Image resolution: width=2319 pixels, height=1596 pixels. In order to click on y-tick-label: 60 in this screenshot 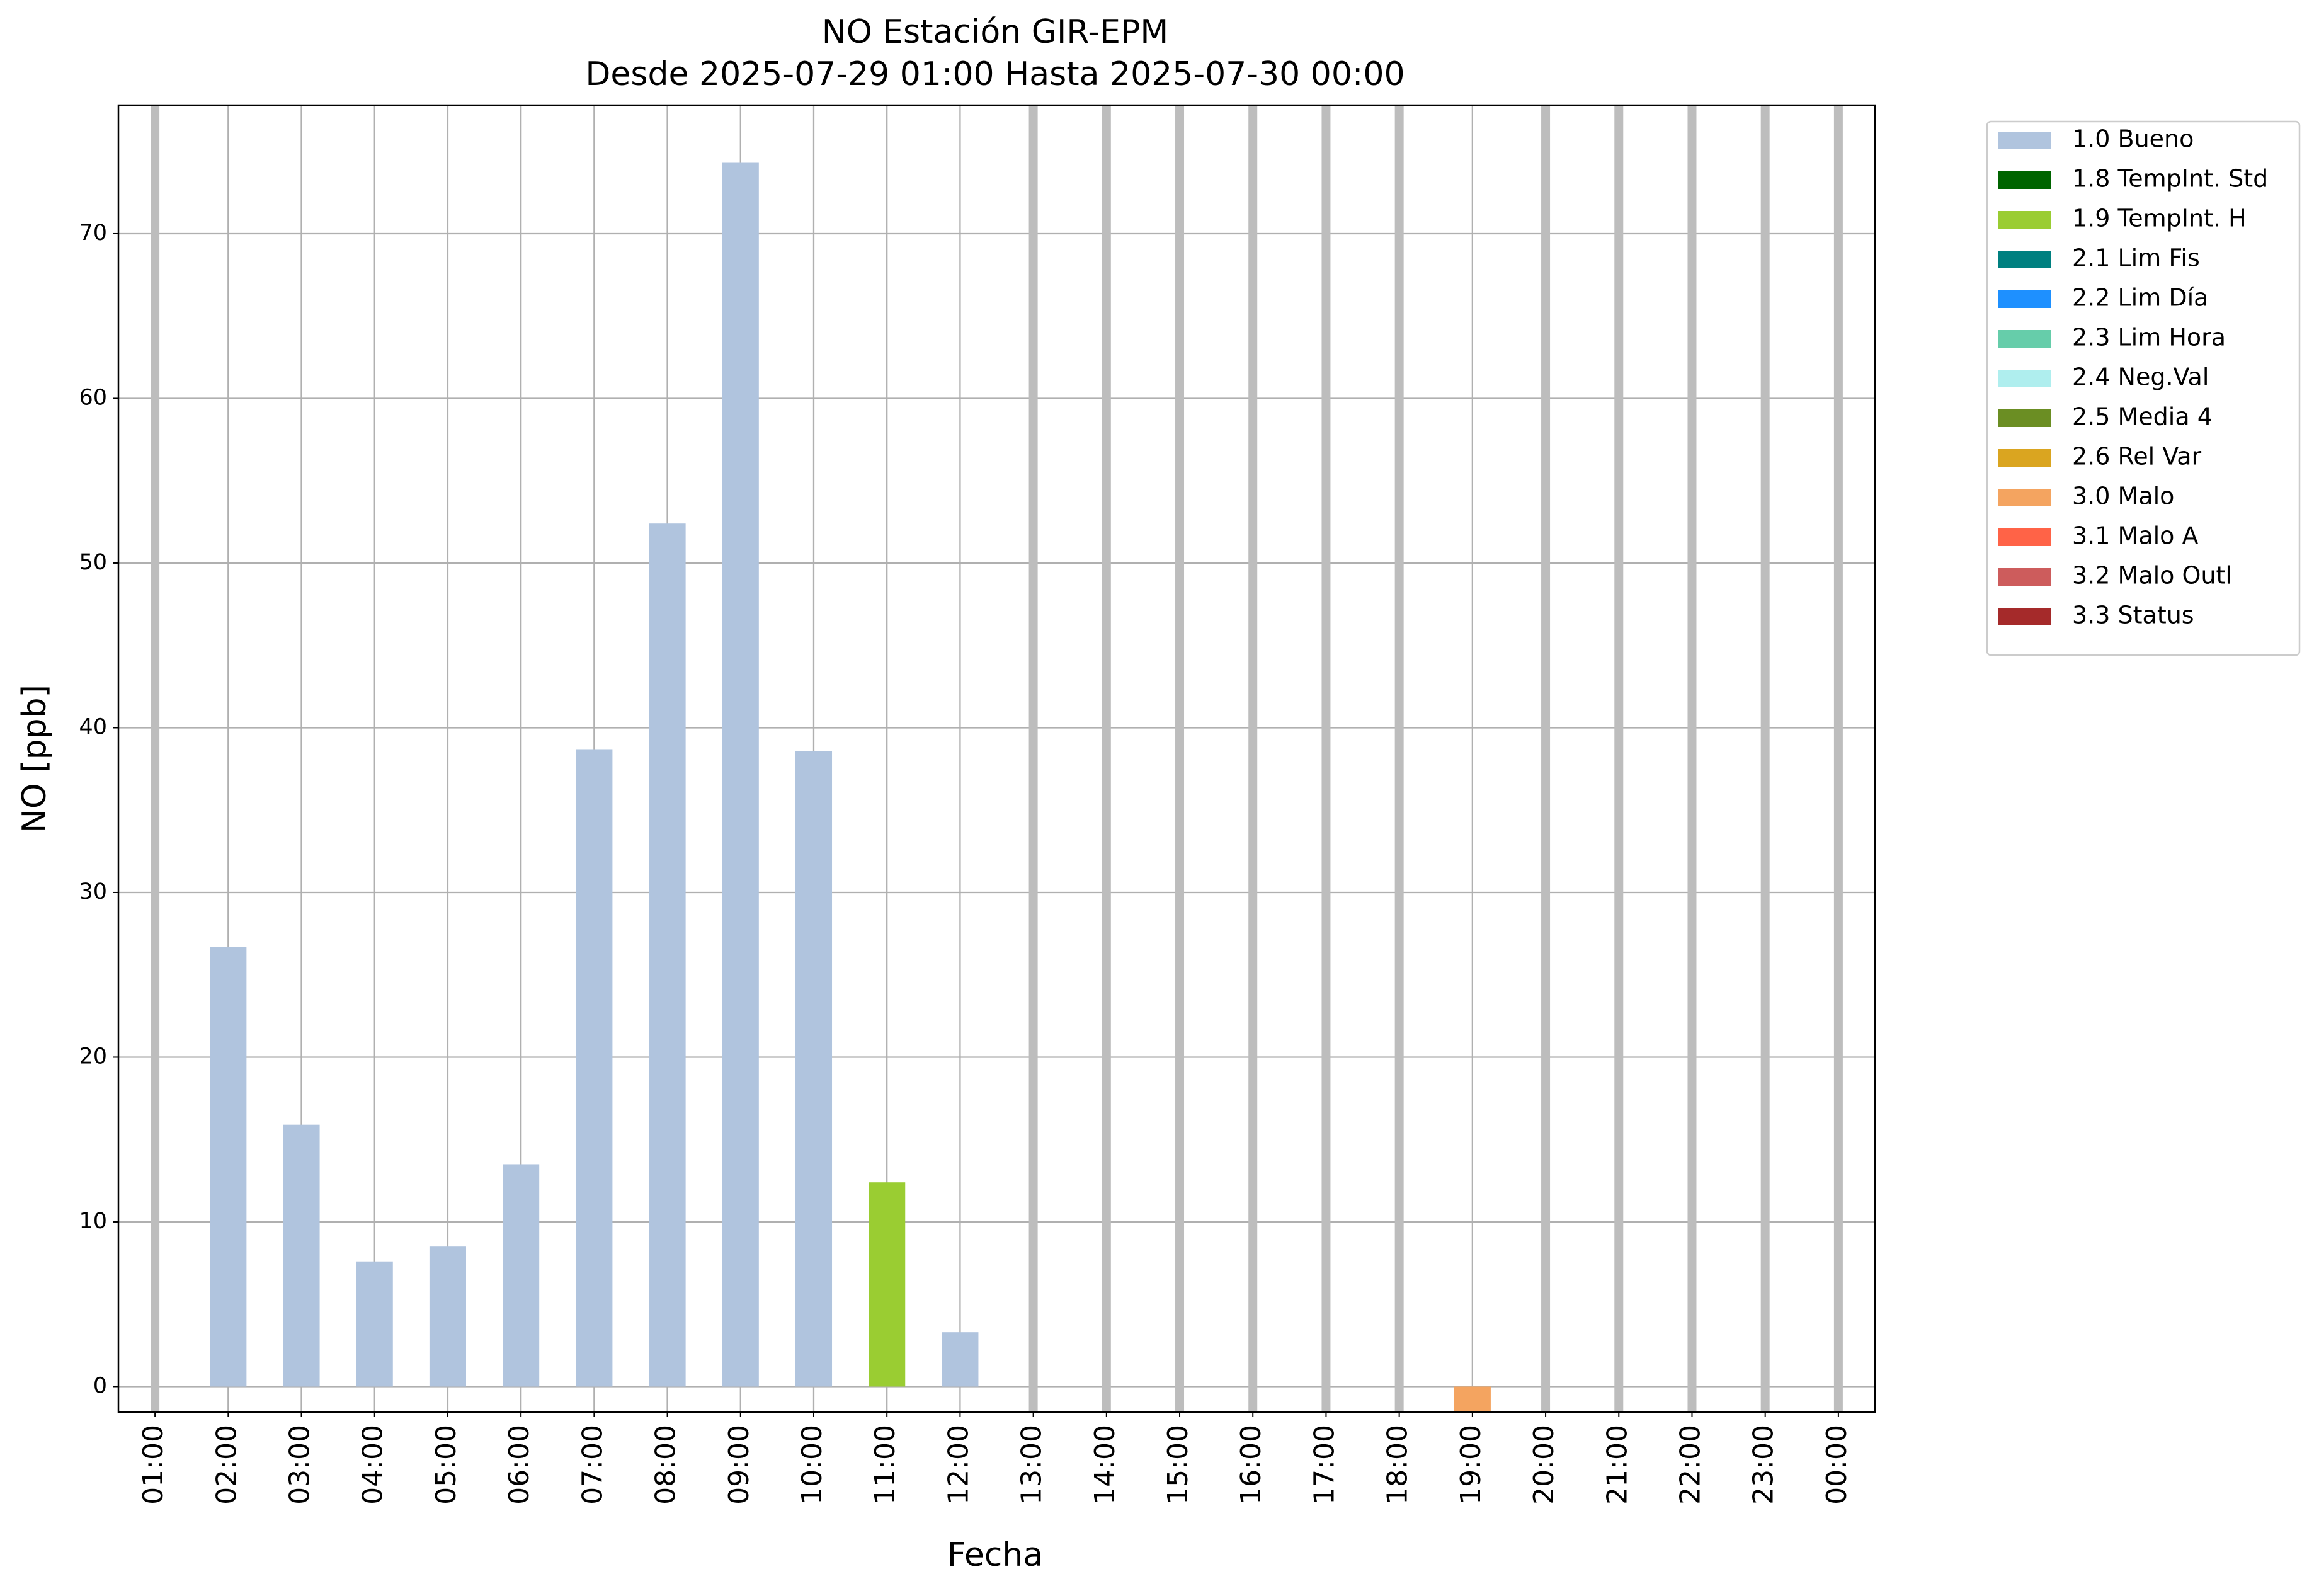, I will do `click(93, 397)`.